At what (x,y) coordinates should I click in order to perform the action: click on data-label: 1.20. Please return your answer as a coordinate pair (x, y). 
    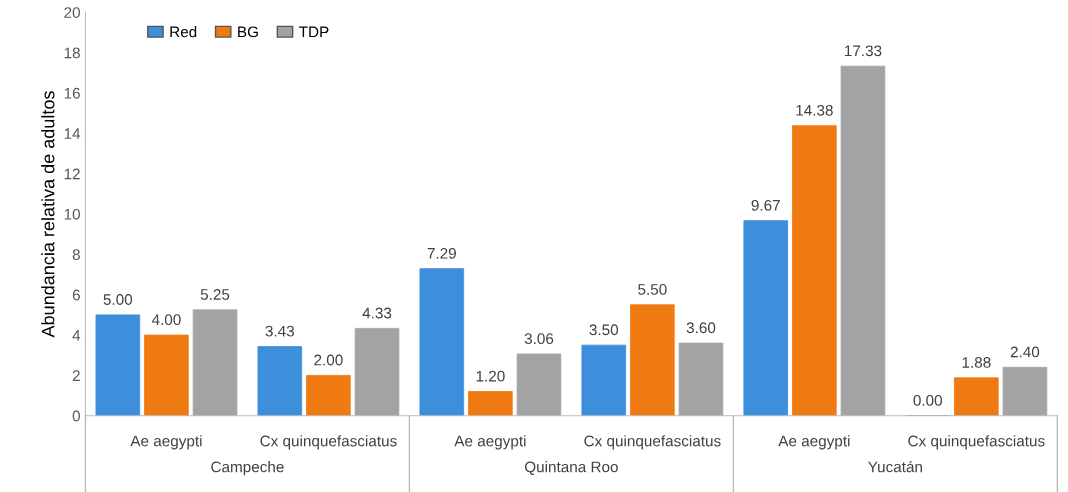
    Looking at the image, I should click on (490, 376).